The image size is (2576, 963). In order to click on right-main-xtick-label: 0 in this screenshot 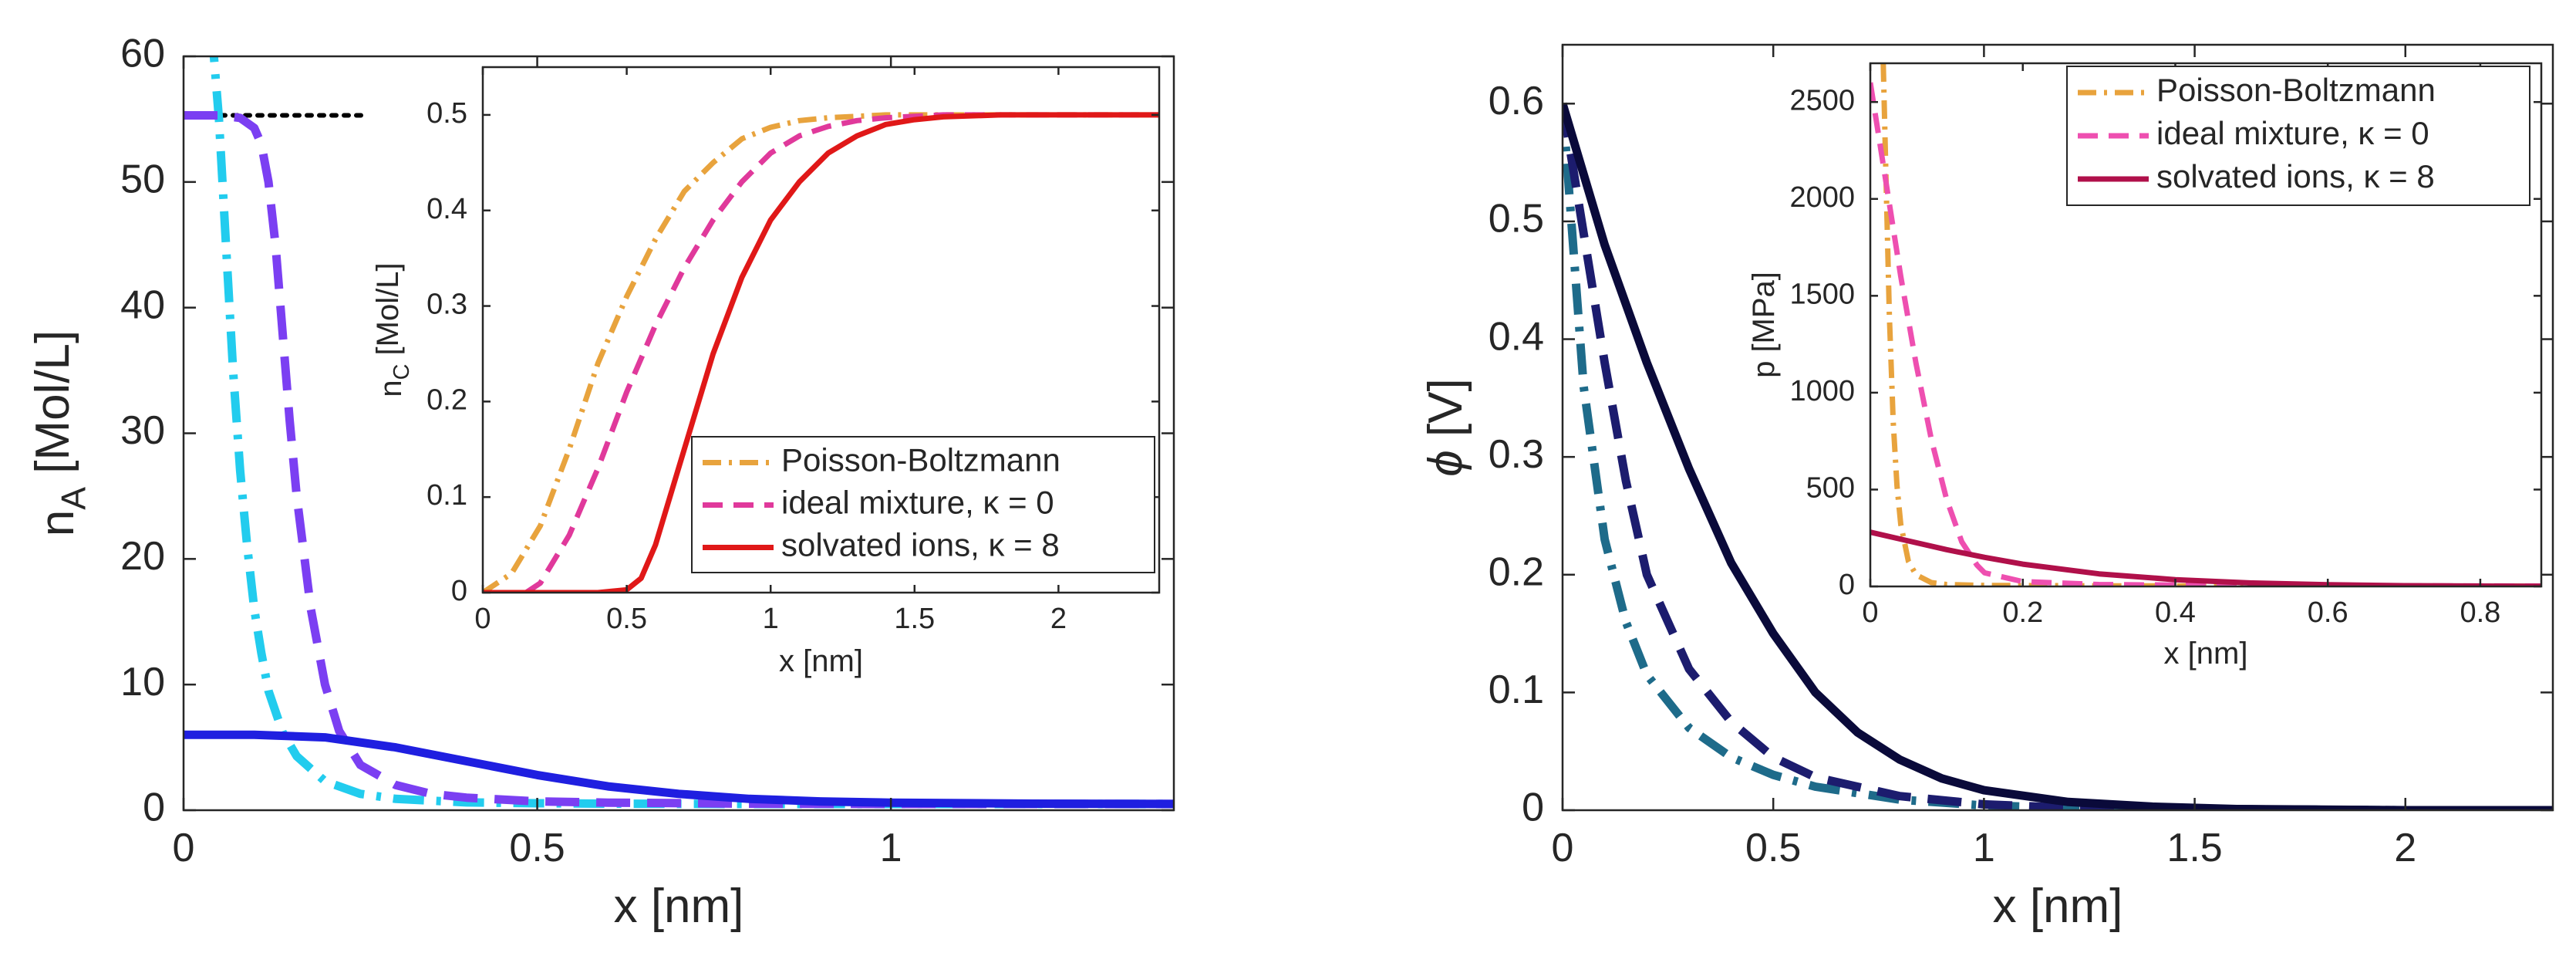, I will do `click(1563, 848)`.